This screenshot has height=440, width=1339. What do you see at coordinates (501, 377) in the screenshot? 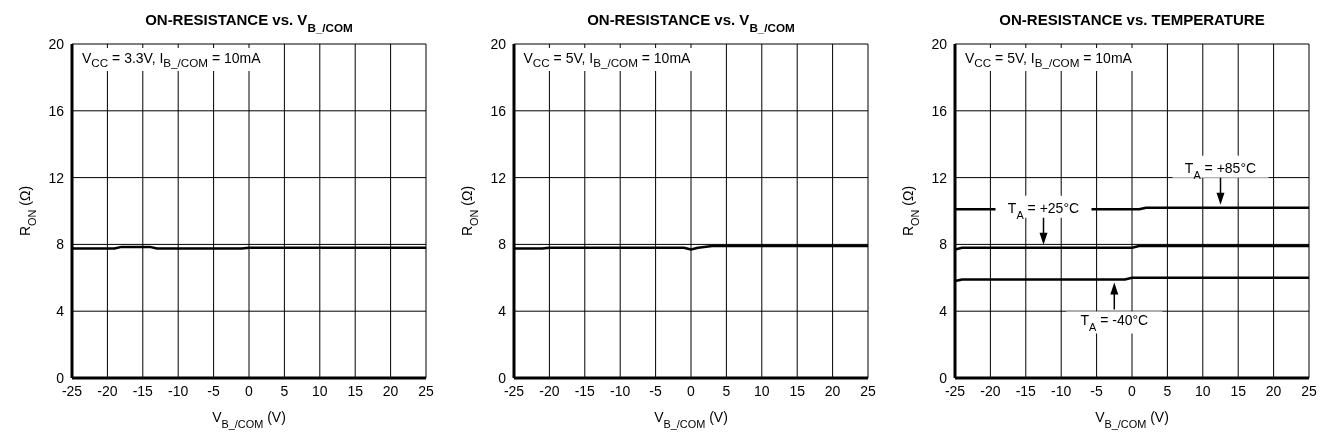
I see `y-tick-label: 0` at bounding box center [501, 377].